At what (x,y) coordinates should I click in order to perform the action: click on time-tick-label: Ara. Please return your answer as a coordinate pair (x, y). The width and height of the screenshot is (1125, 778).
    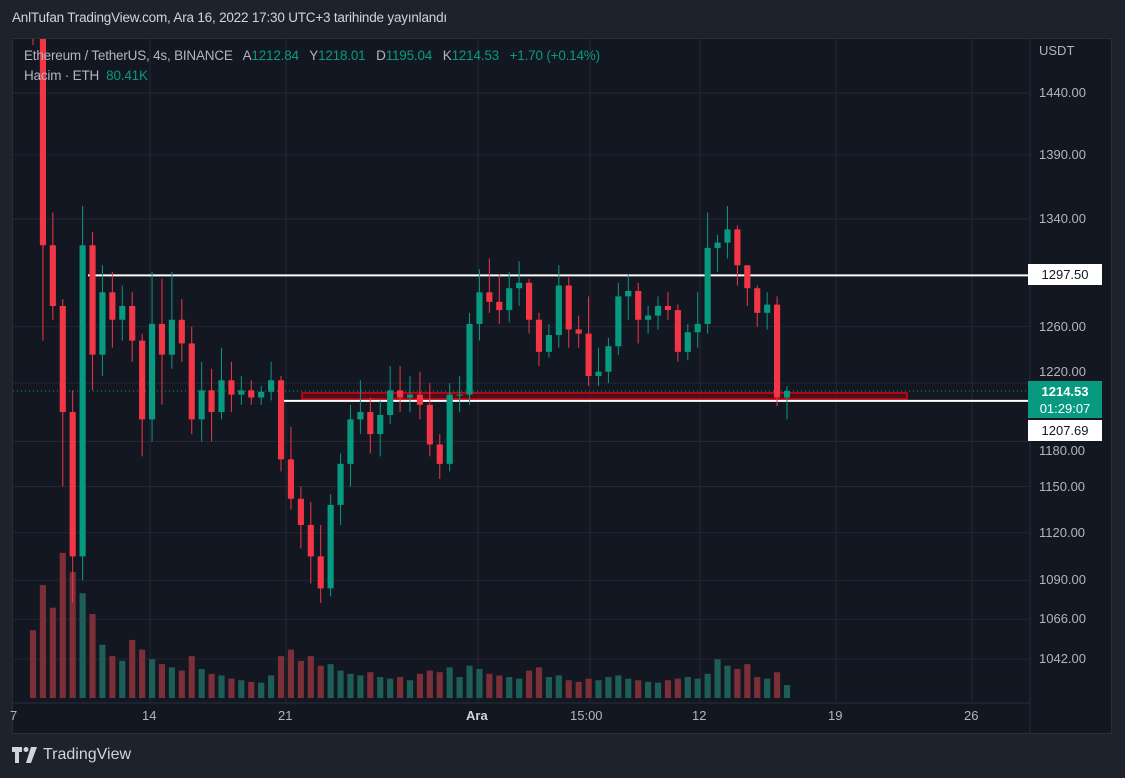
    Looking at the image, I should click on (477, 715).